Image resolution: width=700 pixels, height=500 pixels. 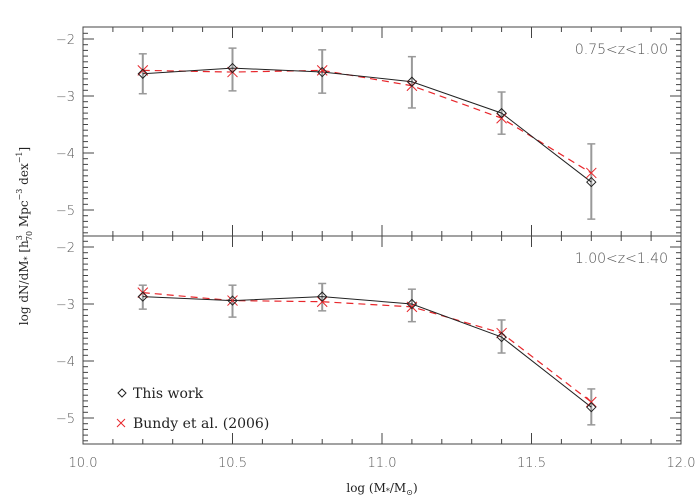 What do you see at coordinates (168, 394) in the screenshot?
I see `legend-label-this-work: This work` at bounding box center [168, 394].